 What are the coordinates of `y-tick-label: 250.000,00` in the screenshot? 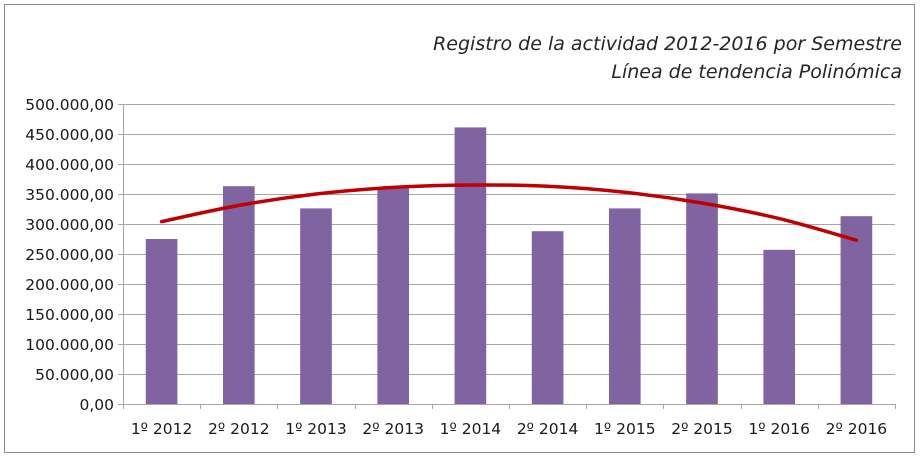 It's located at (69, 255).